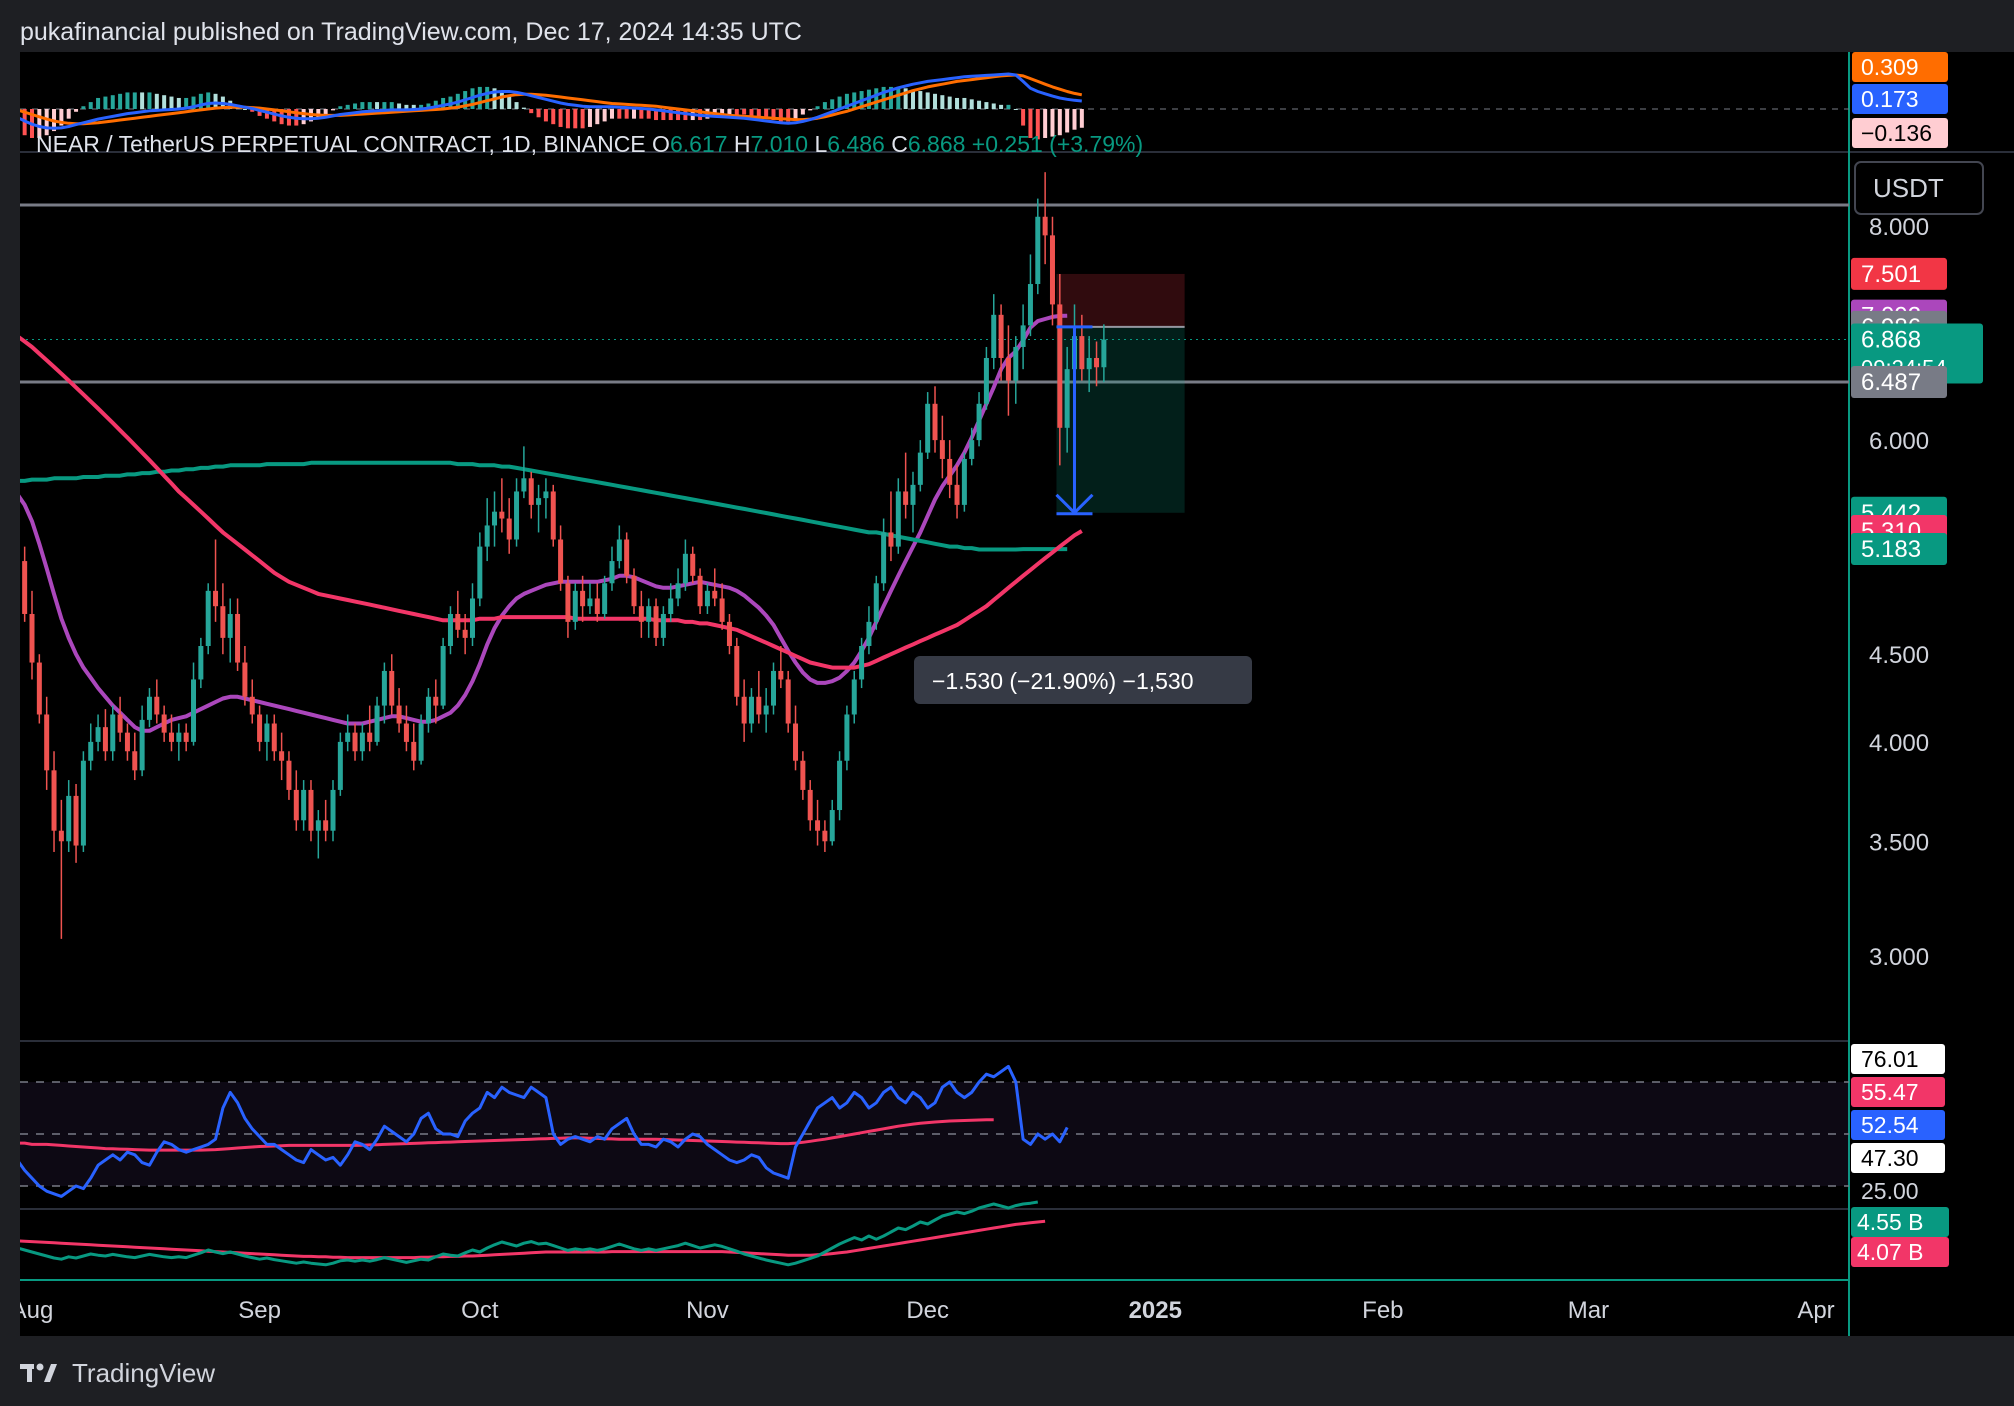  What do you see at coordinates (1890, 67) in the screenshot?
I see `macd-label-text: 0.309` at bounding box center [1890, 67].